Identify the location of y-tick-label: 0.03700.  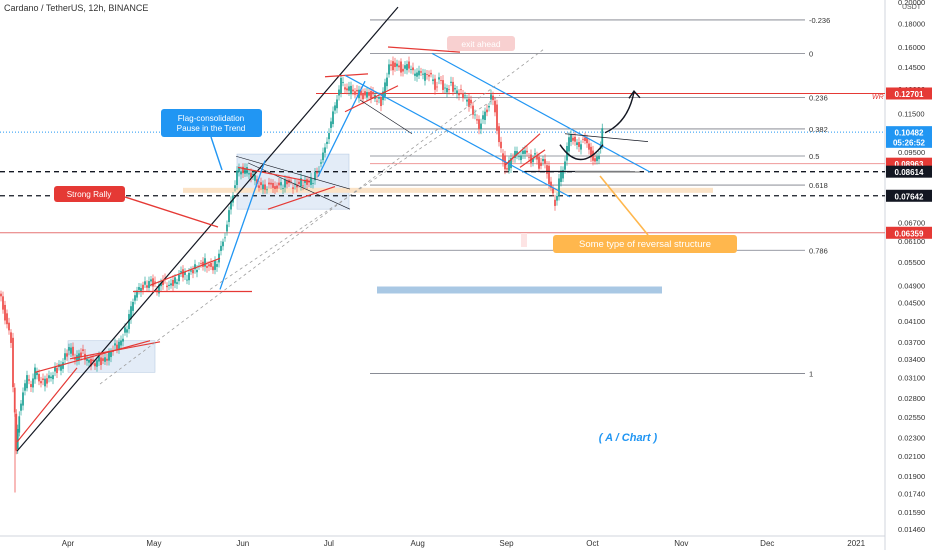
(911, 342).